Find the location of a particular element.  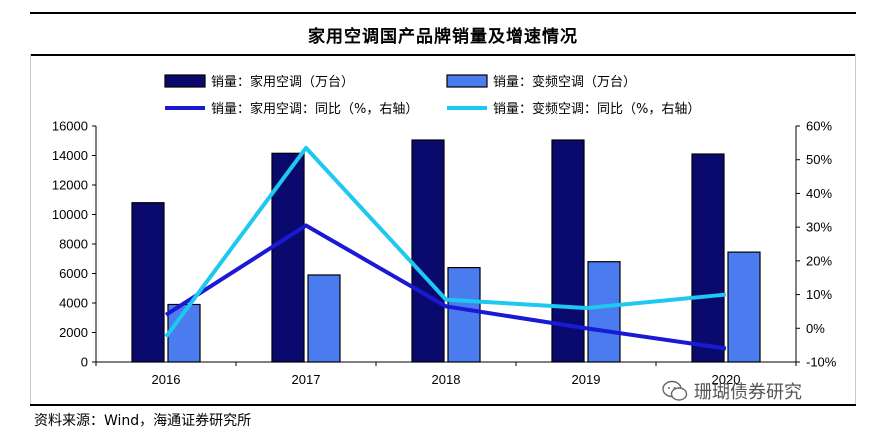

right-tick-label: -10% is located at coordinates (821, 362).